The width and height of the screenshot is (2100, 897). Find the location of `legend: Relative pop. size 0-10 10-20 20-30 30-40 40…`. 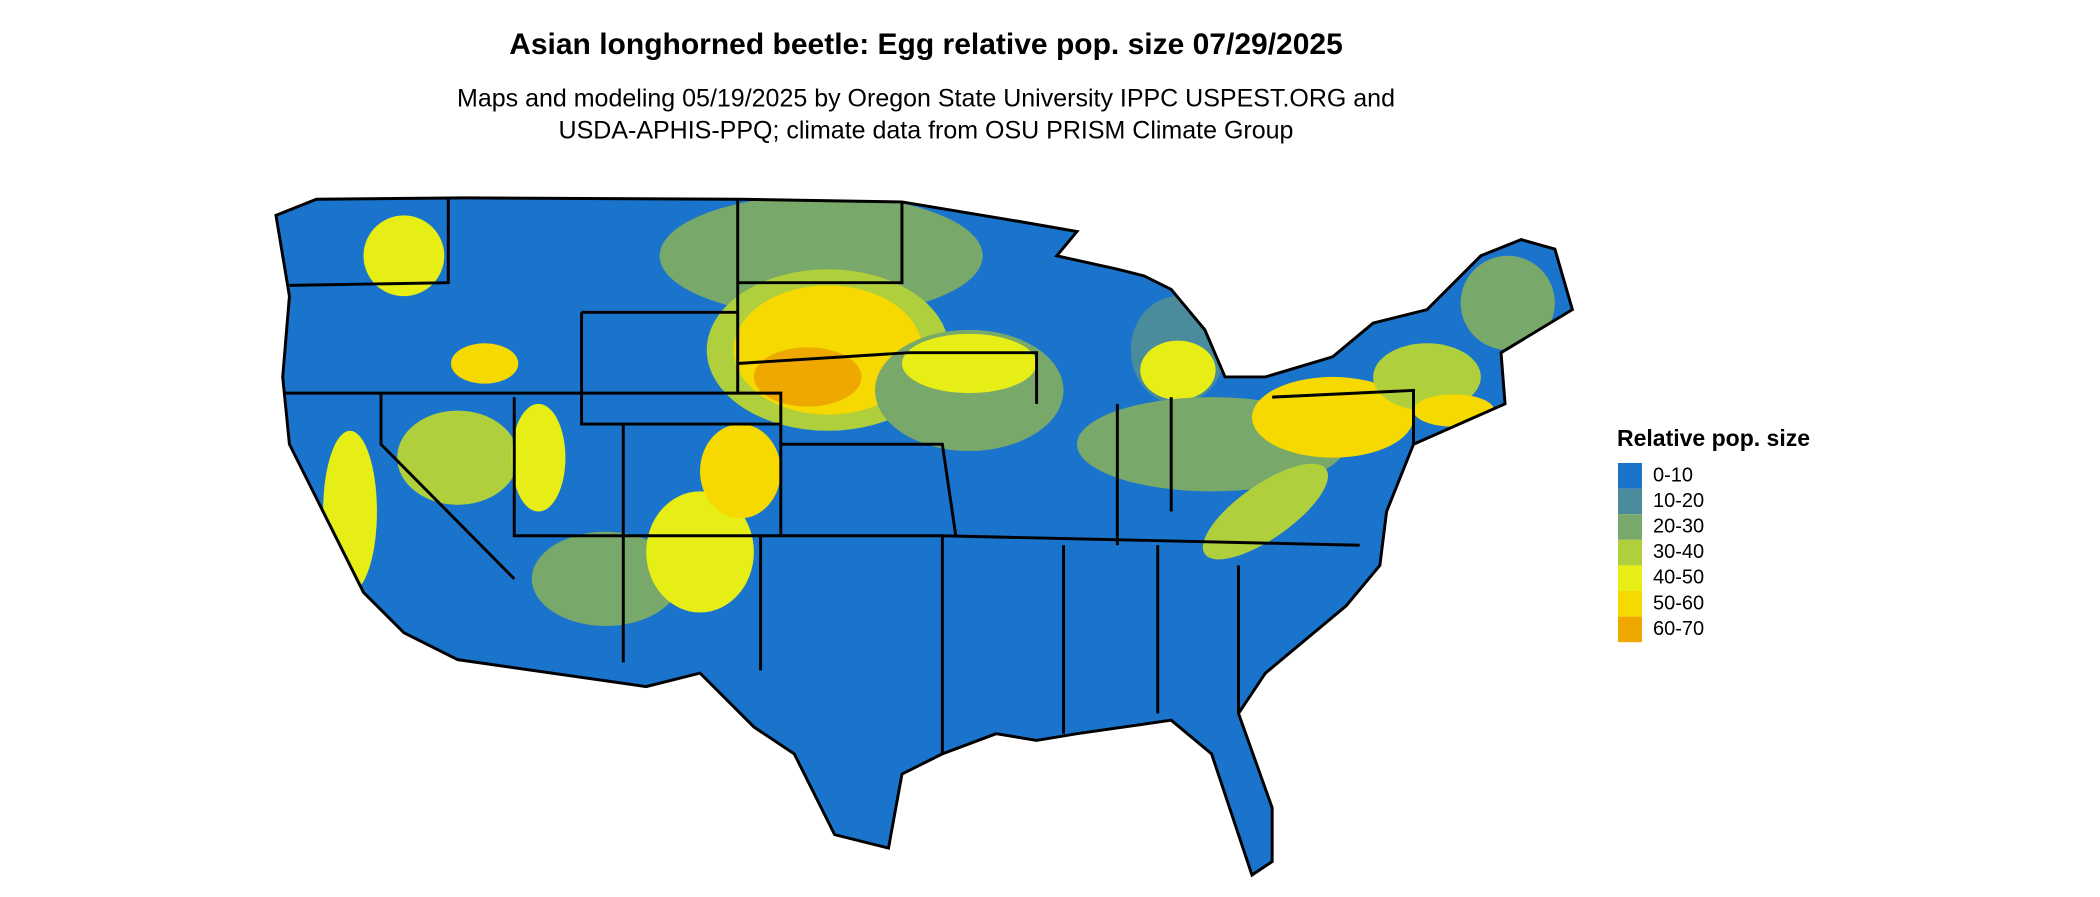

legend: Relative pop. size 0-10 10-20 20-30 30-40 40… is located at coordinates (1713, 534).